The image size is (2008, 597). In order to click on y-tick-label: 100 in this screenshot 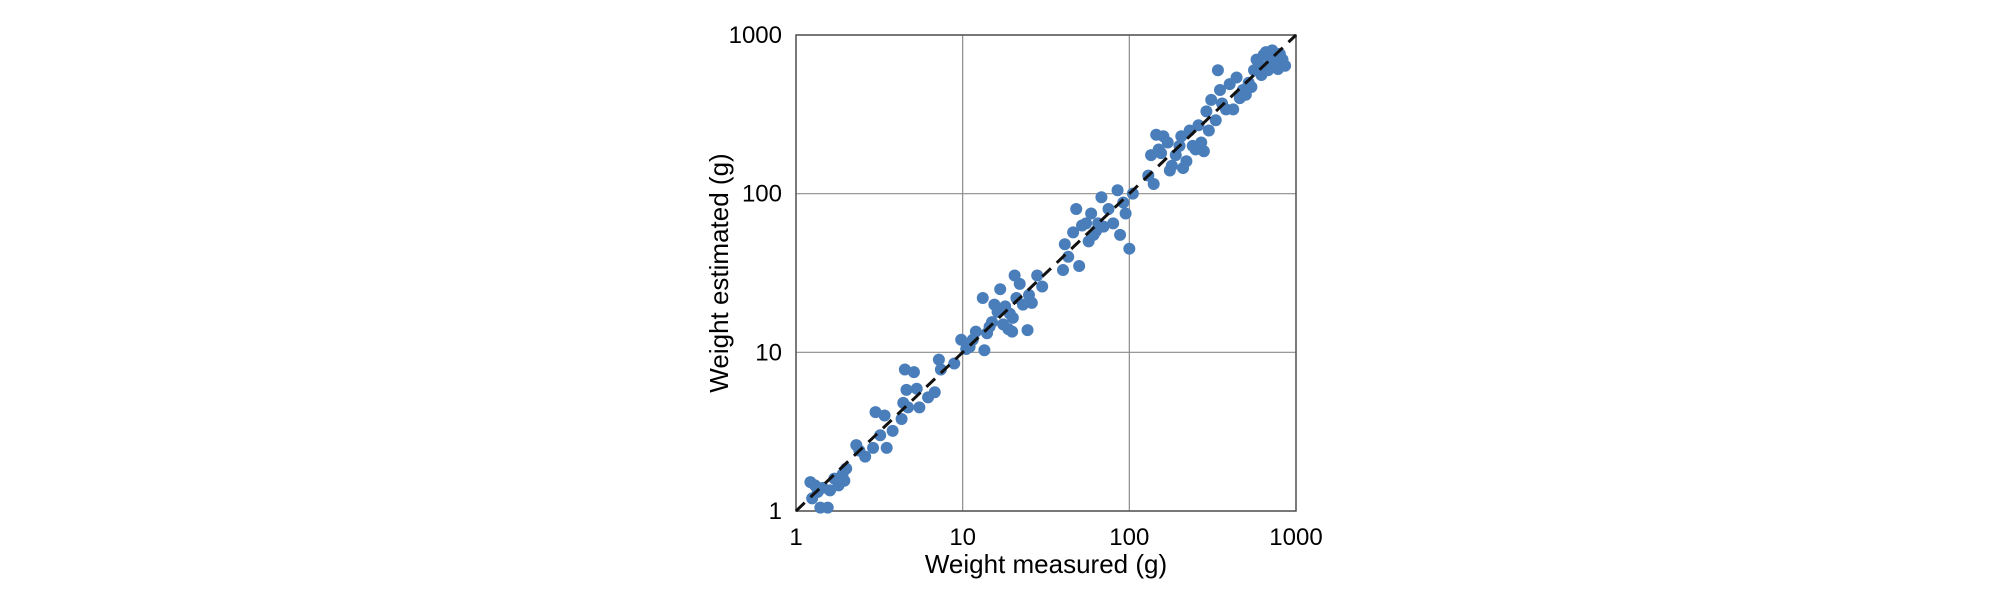, I will do `click(762, 194)`.